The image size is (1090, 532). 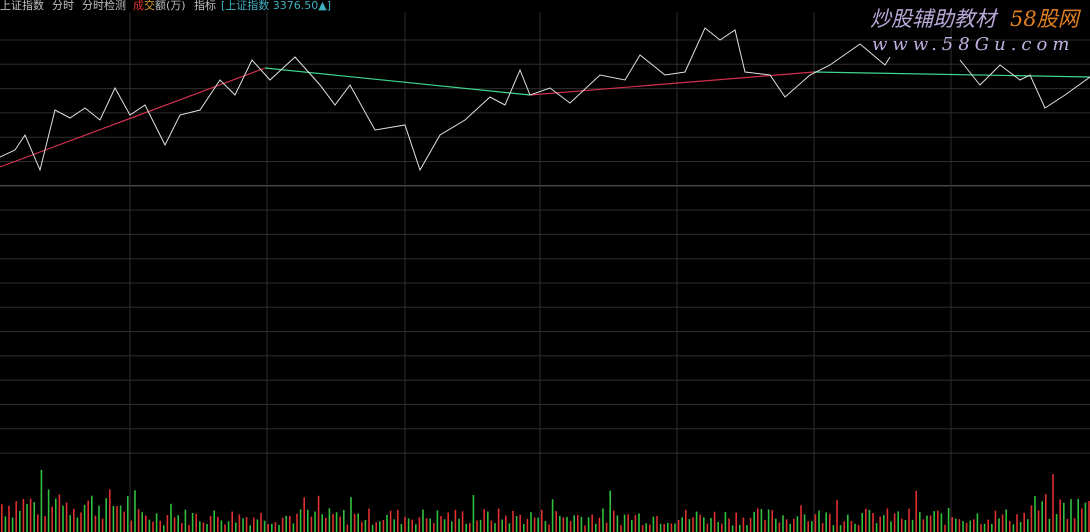 I want to click on tab: 分时, so click(x=63, y=6).